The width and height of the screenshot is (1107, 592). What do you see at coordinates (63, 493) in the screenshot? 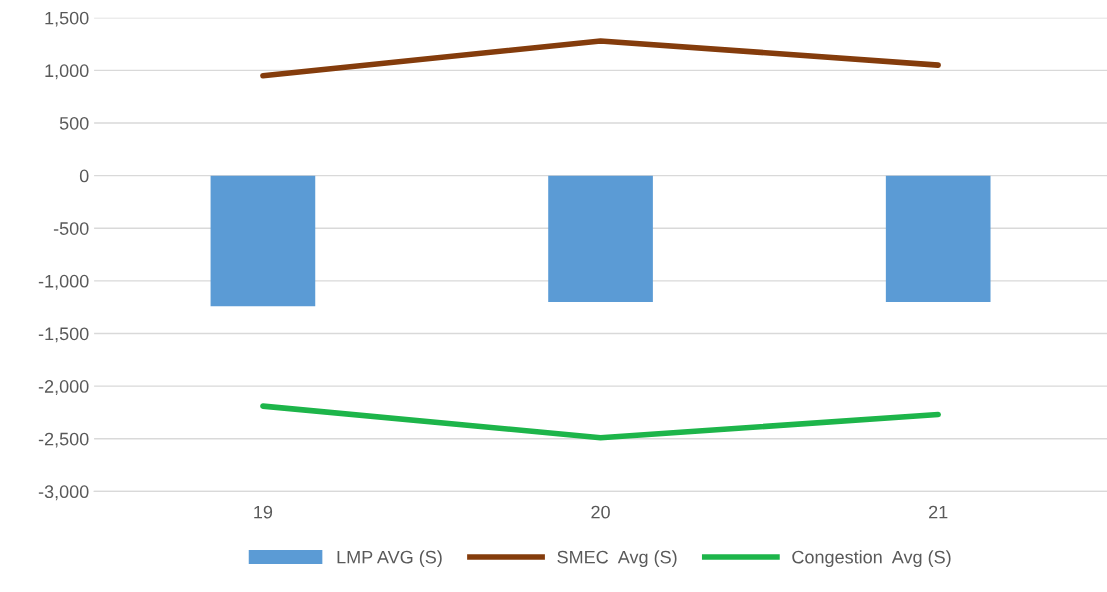
I see `y-tick-label: -3,000` at bounding box center [63, 493].